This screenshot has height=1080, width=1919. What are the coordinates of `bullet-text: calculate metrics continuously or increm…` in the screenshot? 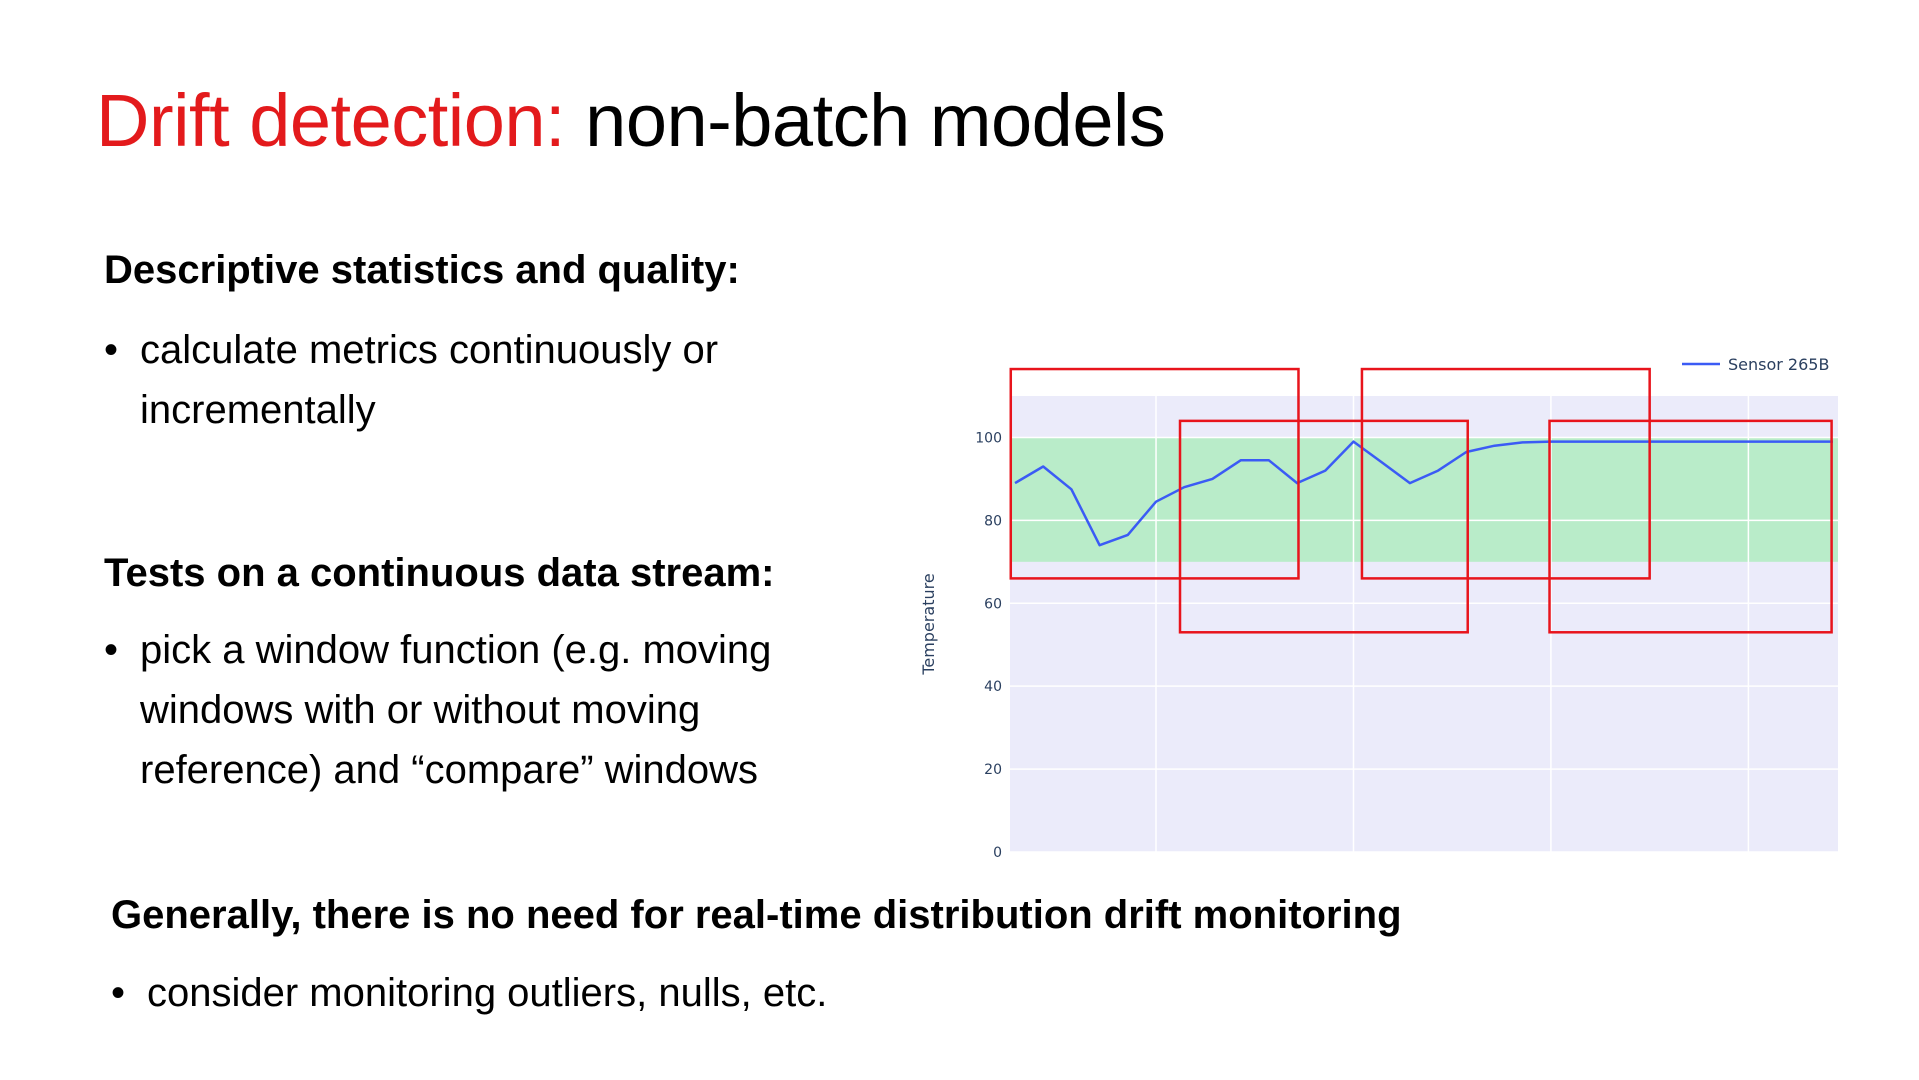 It's located at (429, 380).